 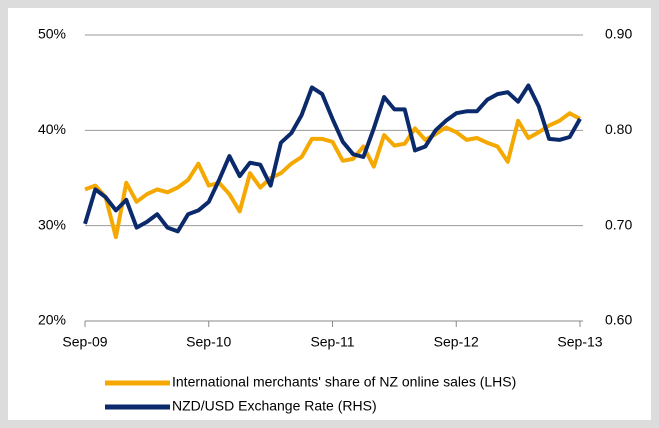 I want to click on x-tick-label: Sep-12, so click(x=456, y=342).